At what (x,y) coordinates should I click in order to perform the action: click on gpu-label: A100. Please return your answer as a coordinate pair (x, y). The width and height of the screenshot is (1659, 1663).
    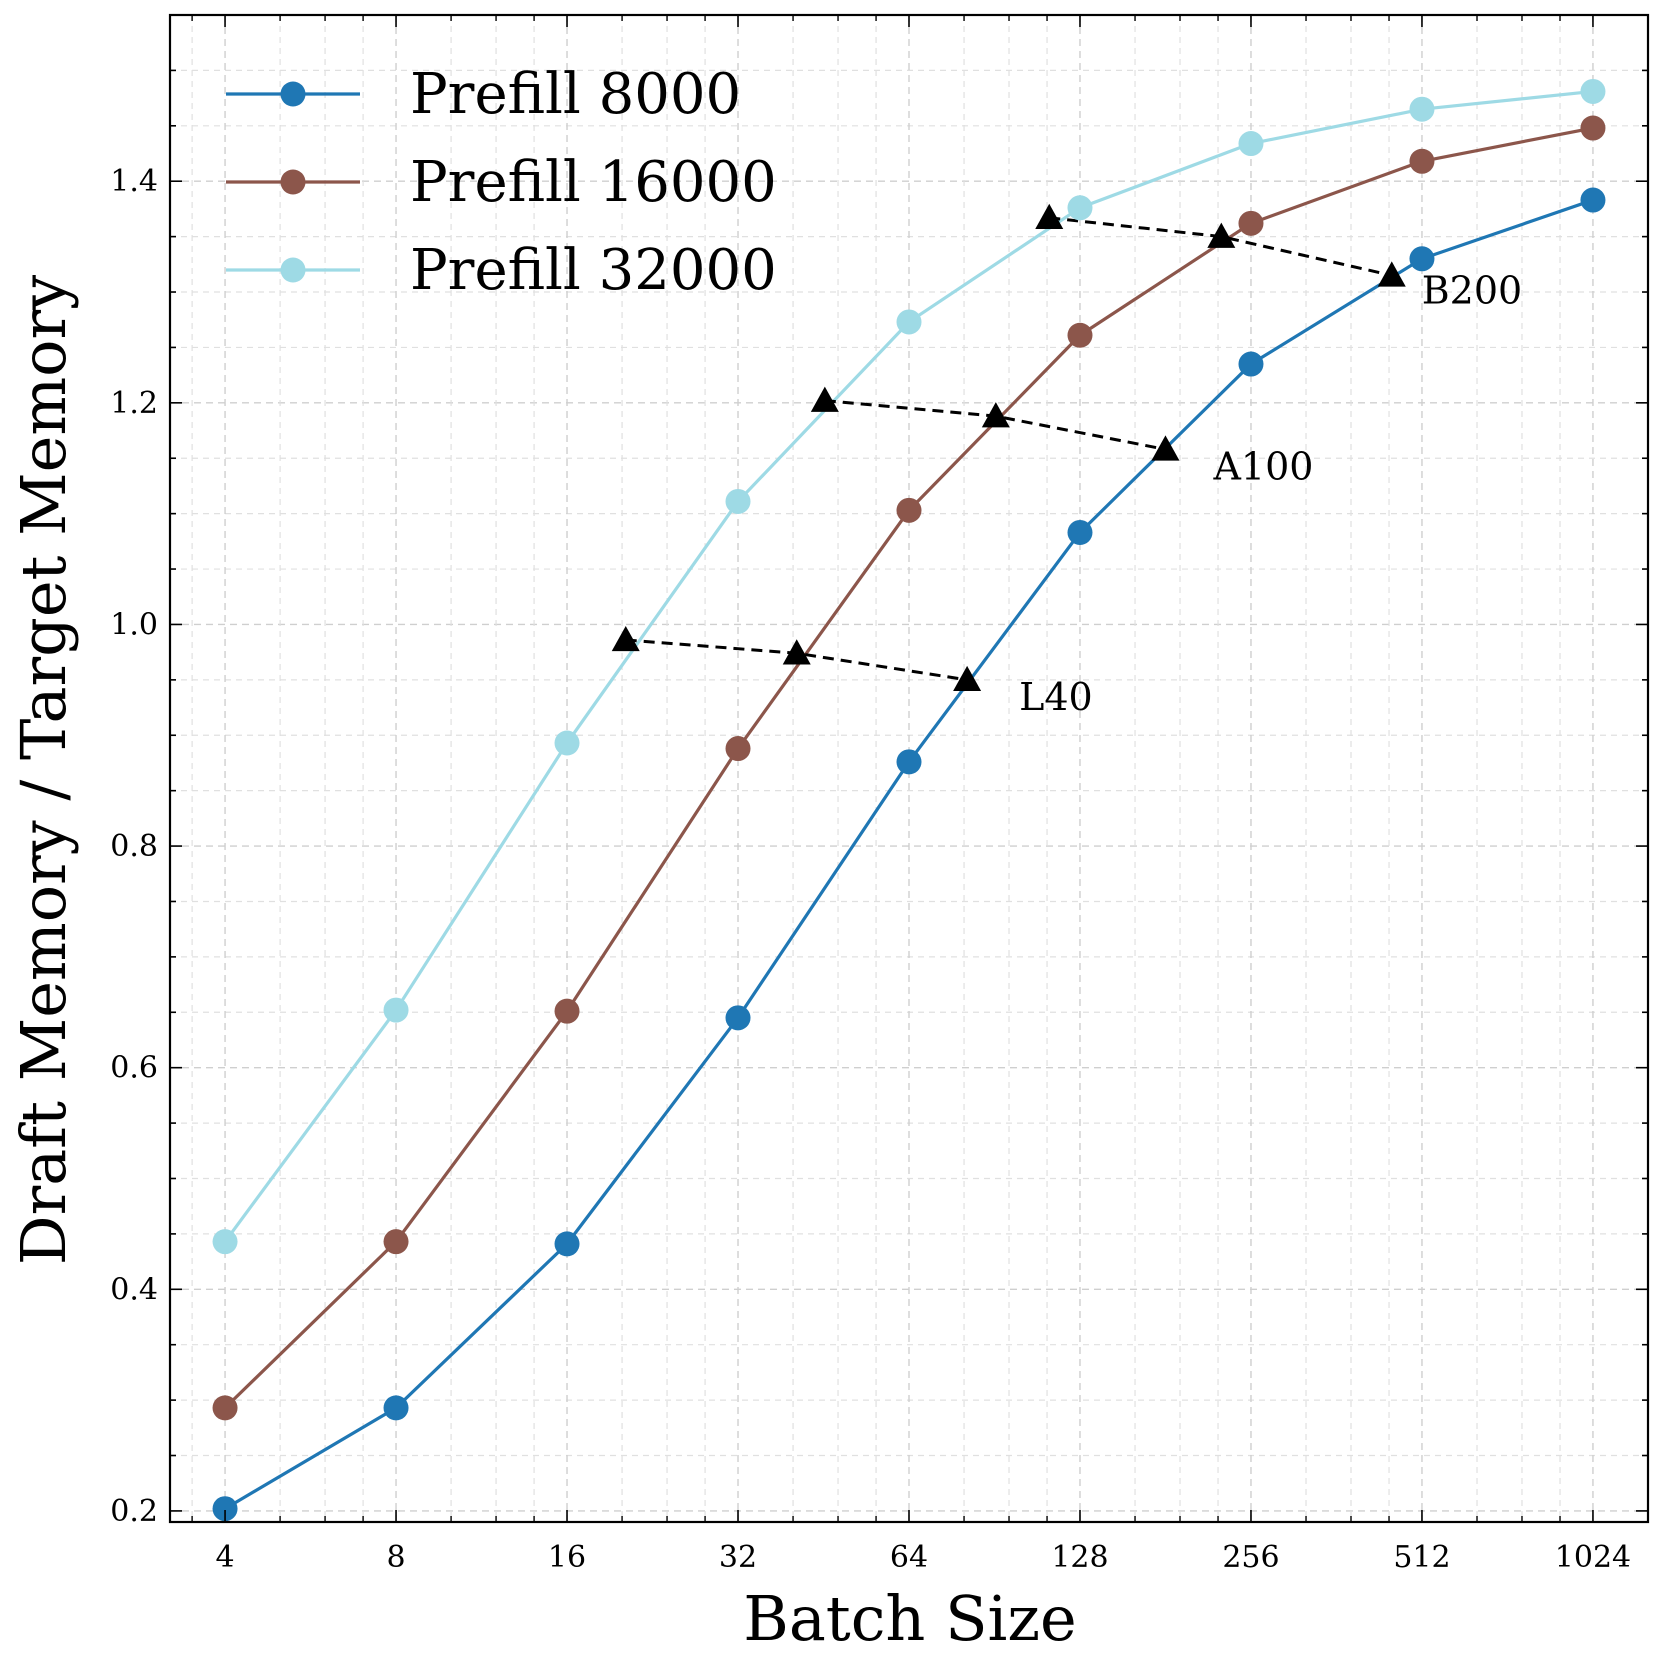
    Looking at the image, I should click on (1262, 466).